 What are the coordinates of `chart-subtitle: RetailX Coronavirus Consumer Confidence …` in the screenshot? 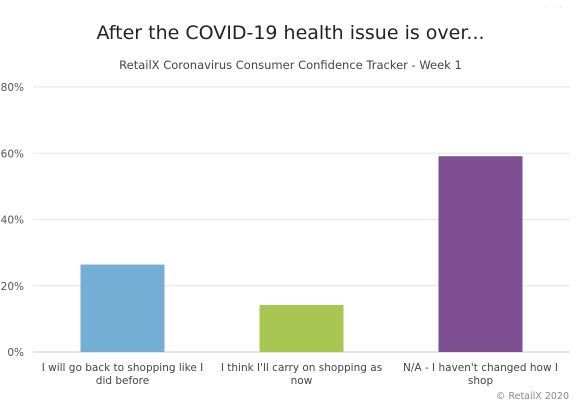 It's located at (290, 65).